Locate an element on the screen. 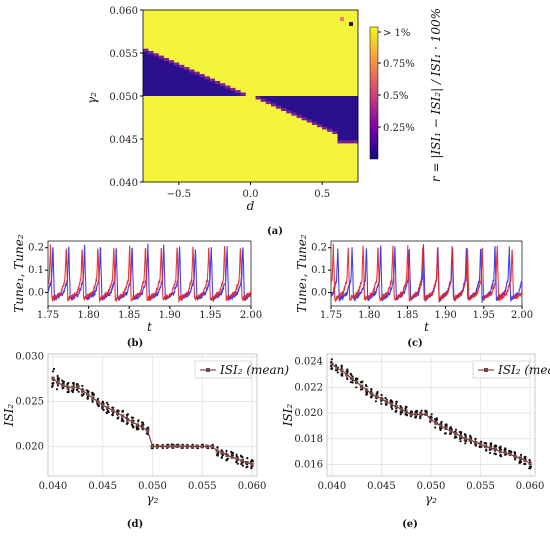 The height and width of the screenshot is (536, 550). caption: (e) is located at coordinates (410, 524).